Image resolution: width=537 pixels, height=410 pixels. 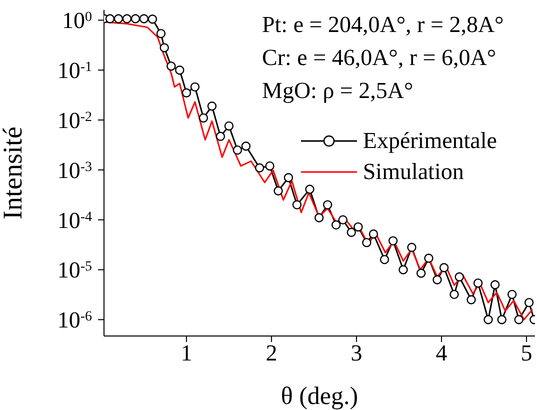 I want to click on x-tick-label: 2, so click(x=272, y=353).